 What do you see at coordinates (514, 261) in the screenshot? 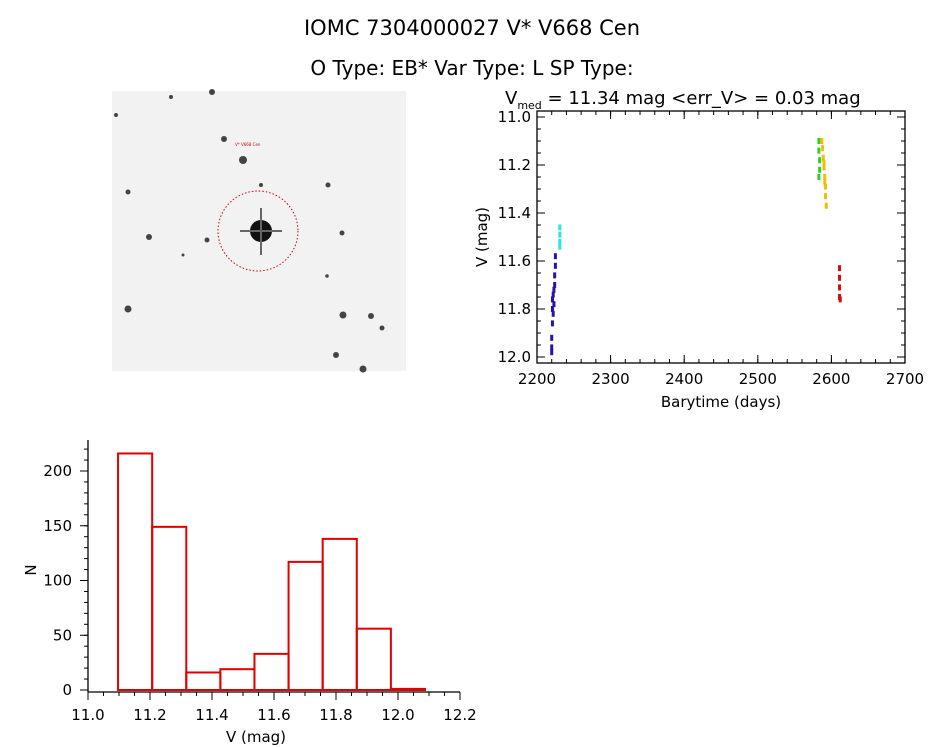
I see `y-tick-label: 11.6` at bounding box center [514, 261].